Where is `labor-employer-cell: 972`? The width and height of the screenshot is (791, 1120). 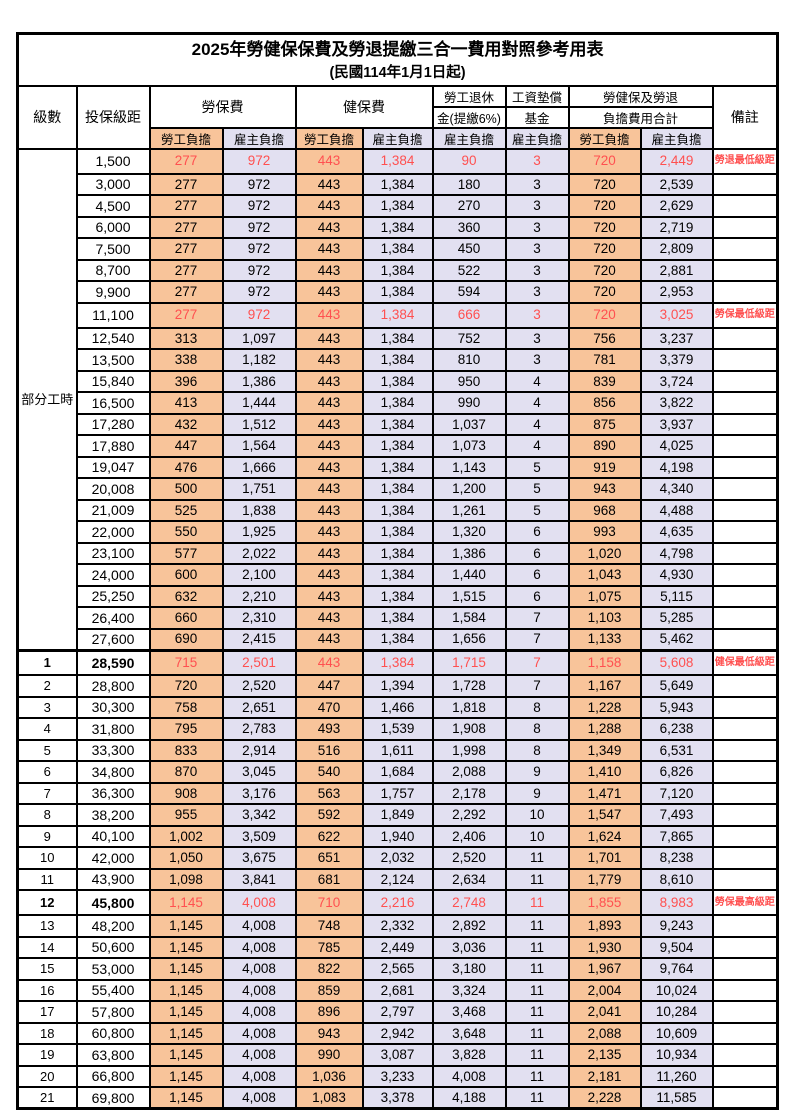
labor-employer-cell: 972 is located at coordinates (259, 184).